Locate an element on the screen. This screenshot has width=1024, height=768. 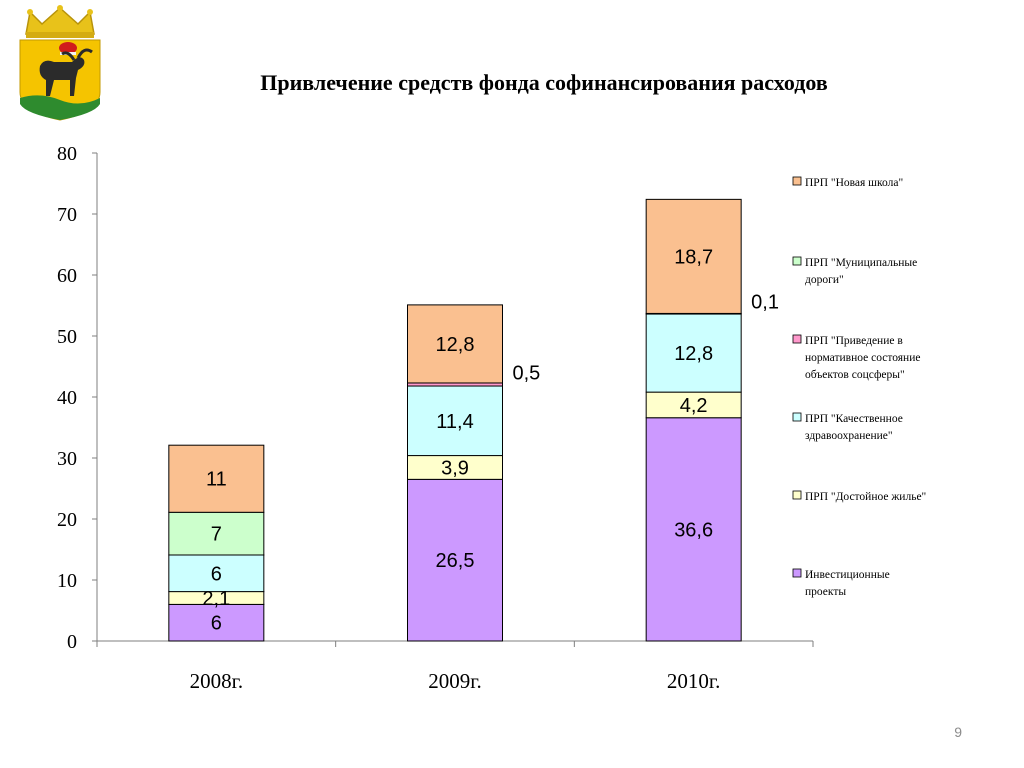
y-tick-label: 50 is located at coordinates (67, 337).